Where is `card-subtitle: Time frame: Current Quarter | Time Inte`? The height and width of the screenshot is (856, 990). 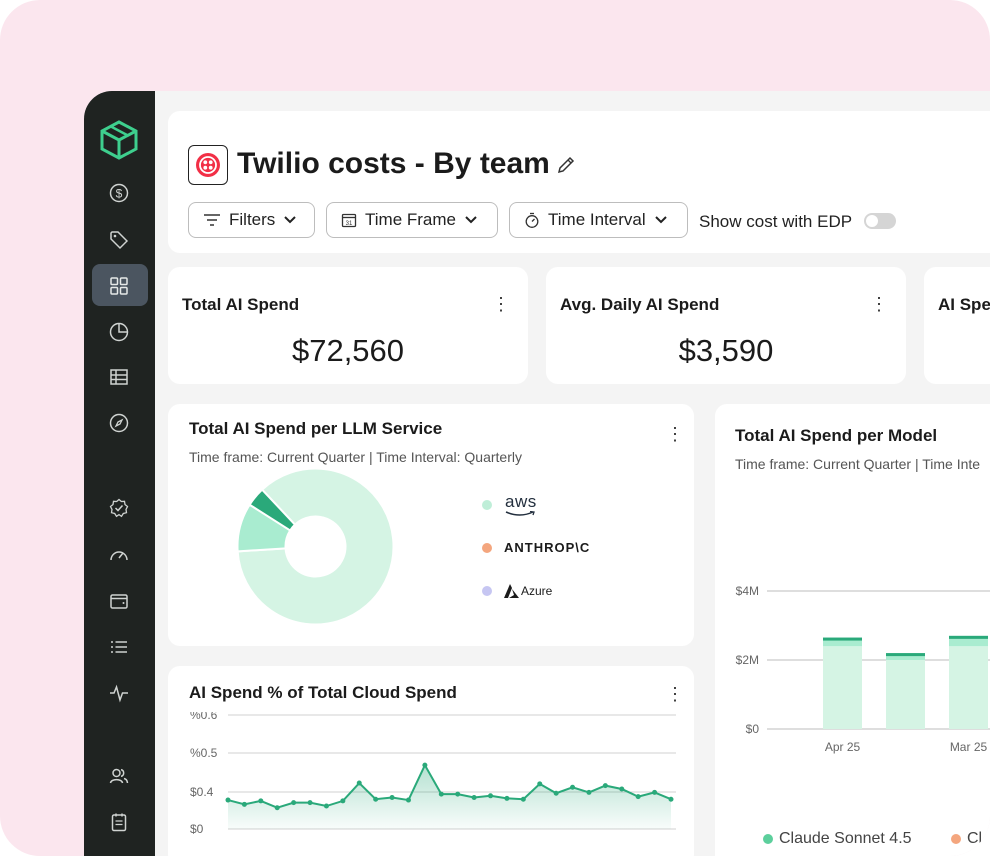
card-subtitle: Time frame: Current Quarter | Time Inte is located at coordinates (858, 464).